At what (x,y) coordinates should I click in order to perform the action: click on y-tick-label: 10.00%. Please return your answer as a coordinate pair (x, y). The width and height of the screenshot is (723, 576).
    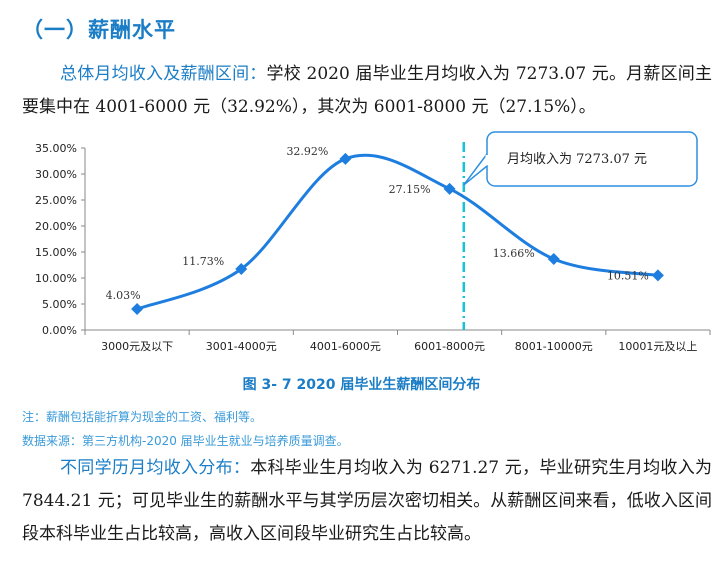
    Looking at the image, I should click on (56, 278).